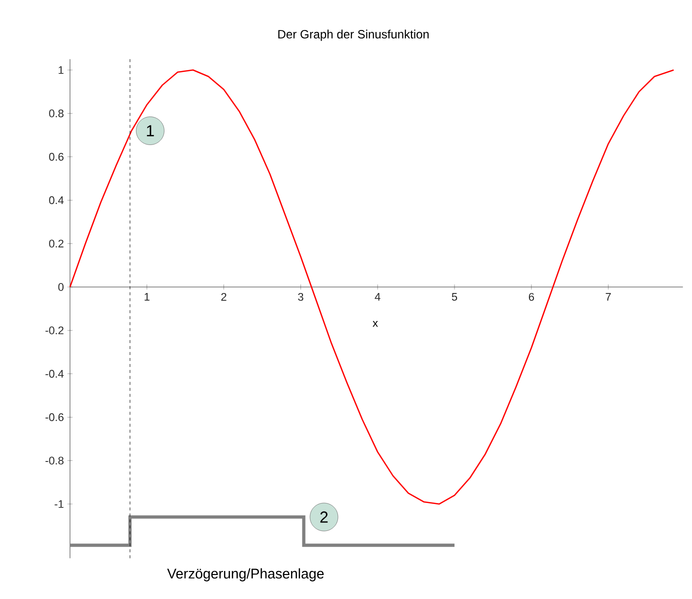 This screenshot has width=692, height=599. What do you see at coordinates (223, 297) in the screenshot?
I see `x-tick-label: 2` at bounding box center [223, 297].